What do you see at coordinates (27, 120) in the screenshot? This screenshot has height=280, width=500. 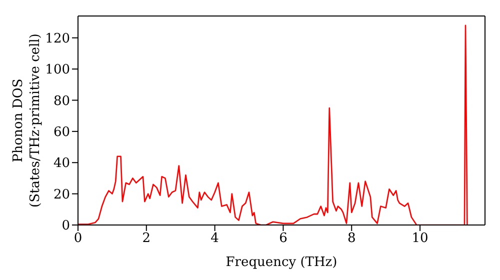 I see `y-axis-title: Phonon DOS (States/THz·primitive cell)` at bounding box center [27, 120].